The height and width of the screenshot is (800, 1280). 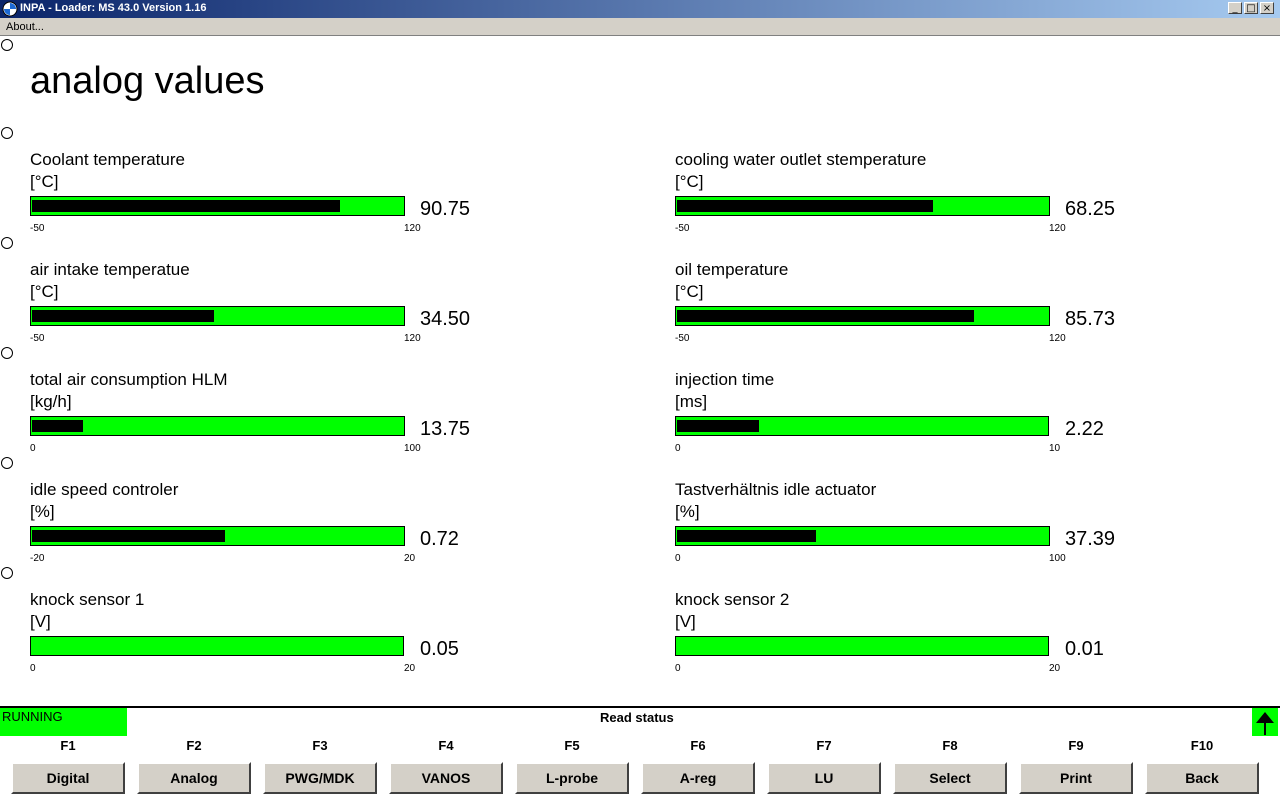 What do you see at coordinates (691, 401) in the screenshot?
I see `gauge-unit: [ms]` at bounding box center [691, 401].